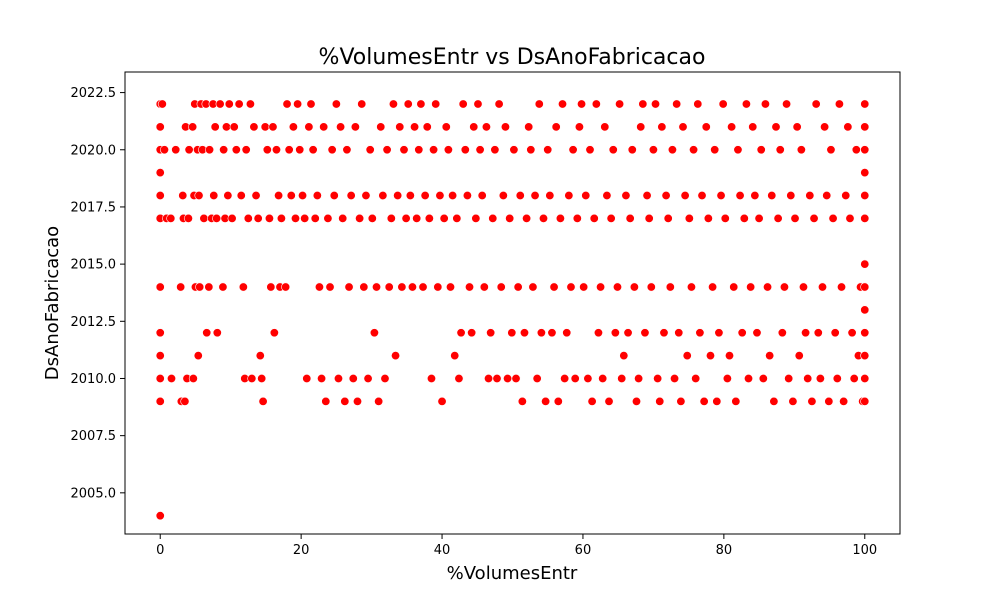  What do you see at coordinates (583, 550) in the screenshot?
I see `x-tick-label: 60` at bounding box center [583, 550].